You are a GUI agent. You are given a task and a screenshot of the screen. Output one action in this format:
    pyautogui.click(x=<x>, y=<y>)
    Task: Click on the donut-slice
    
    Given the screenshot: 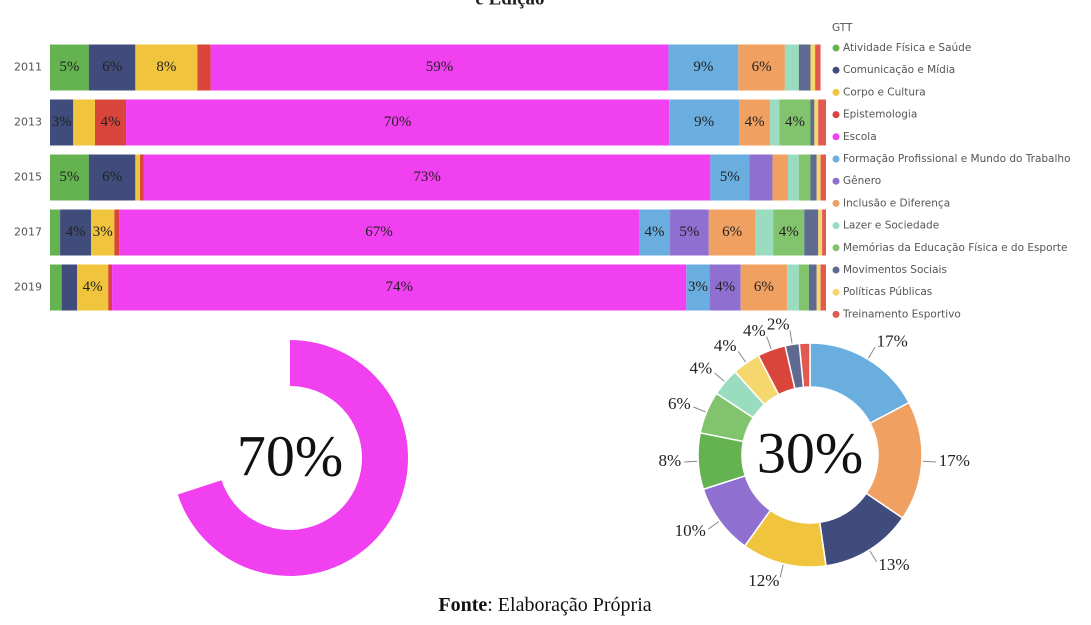 What is the action you would take?
    pyautogui.click(x=804, y=365)
    